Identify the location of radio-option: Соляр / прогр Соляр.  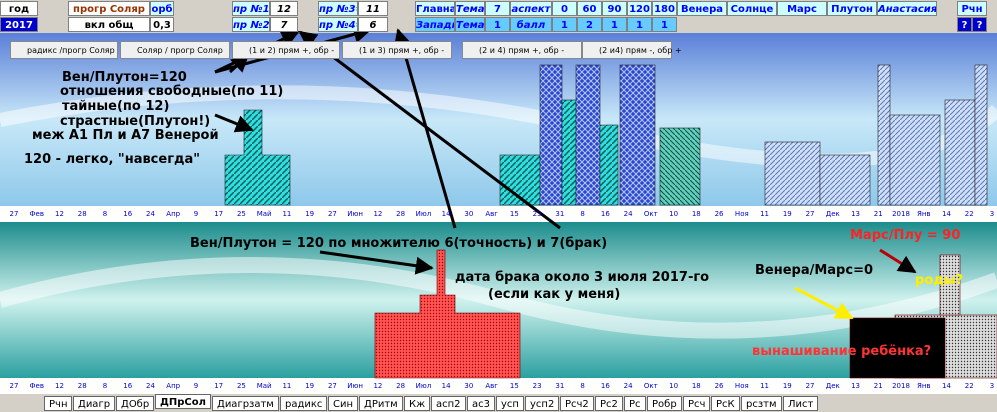
(175, 50).